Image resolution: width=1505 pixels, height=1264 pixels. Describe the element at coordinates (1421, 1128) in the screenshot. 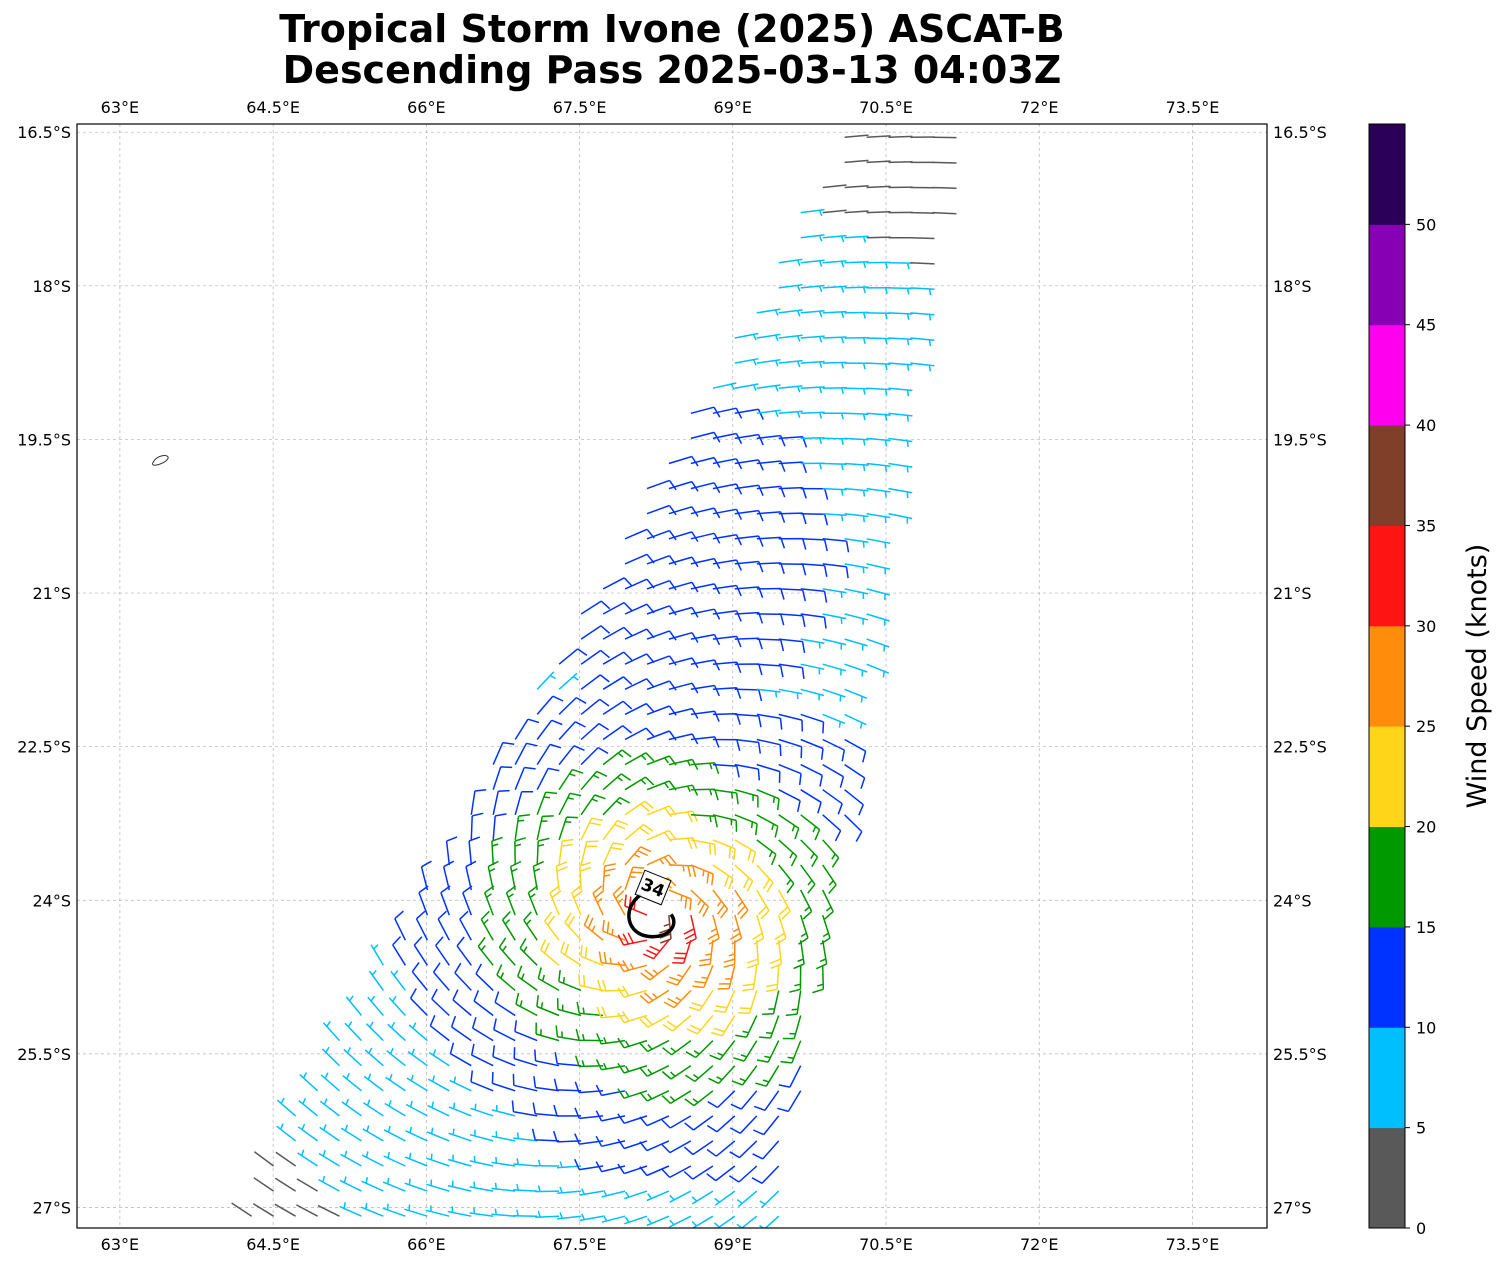

I see `colorbar-tick-label: 5` at that location.